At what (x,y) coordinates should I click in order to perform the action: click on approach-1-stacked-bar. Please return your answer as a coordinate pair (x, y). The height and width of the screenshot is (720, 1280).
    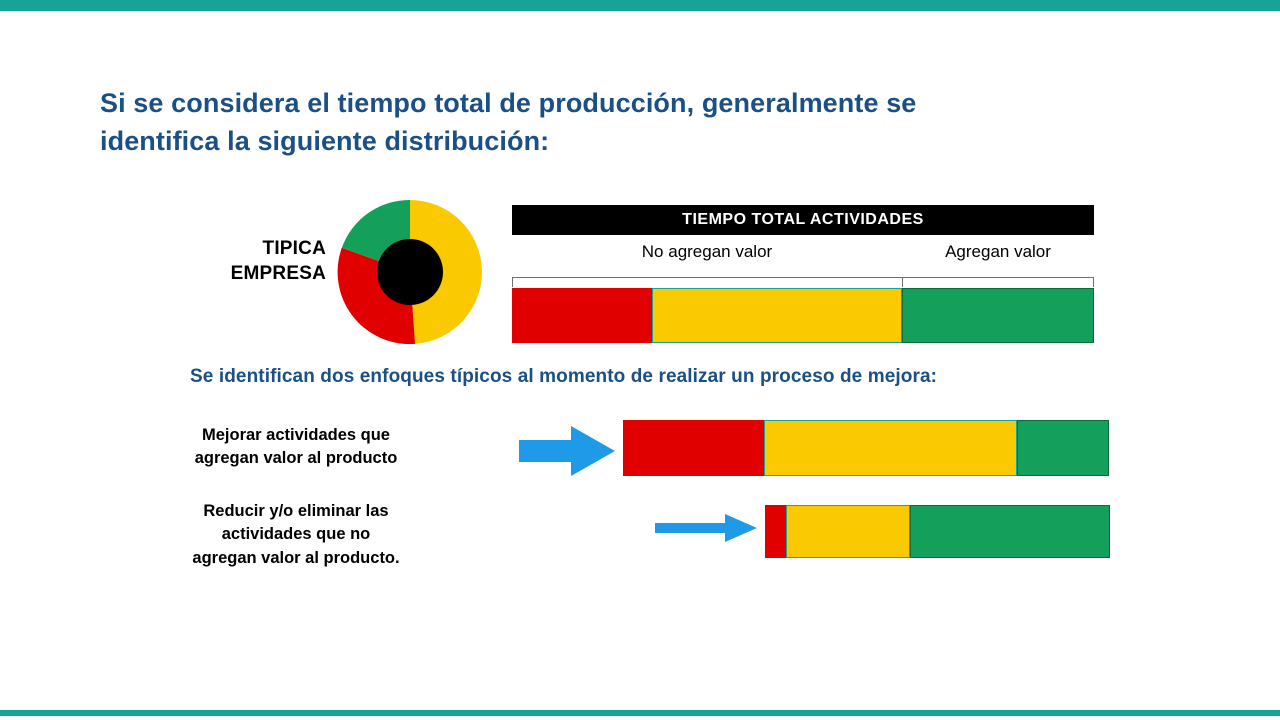
    Looking at the image, I should click on (866, 448).